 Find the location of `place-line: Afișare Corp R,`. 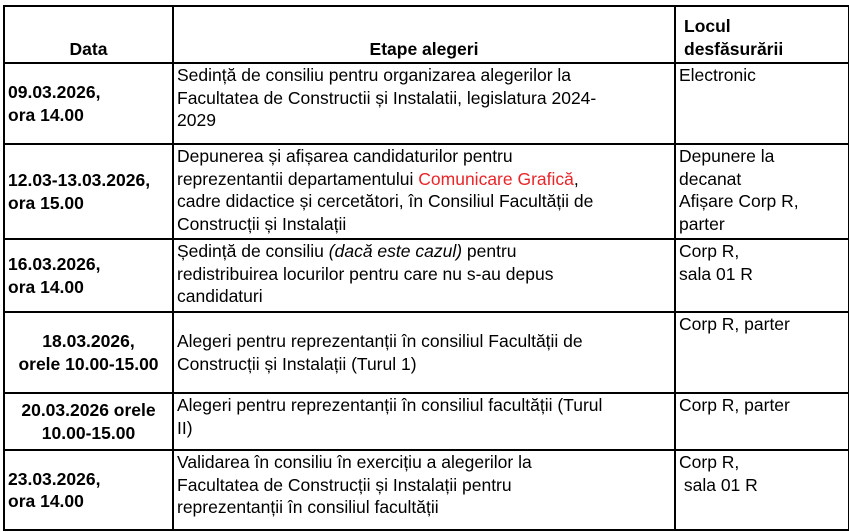

place-line: Afișare Corp R, is located at coordinates (739, 201).